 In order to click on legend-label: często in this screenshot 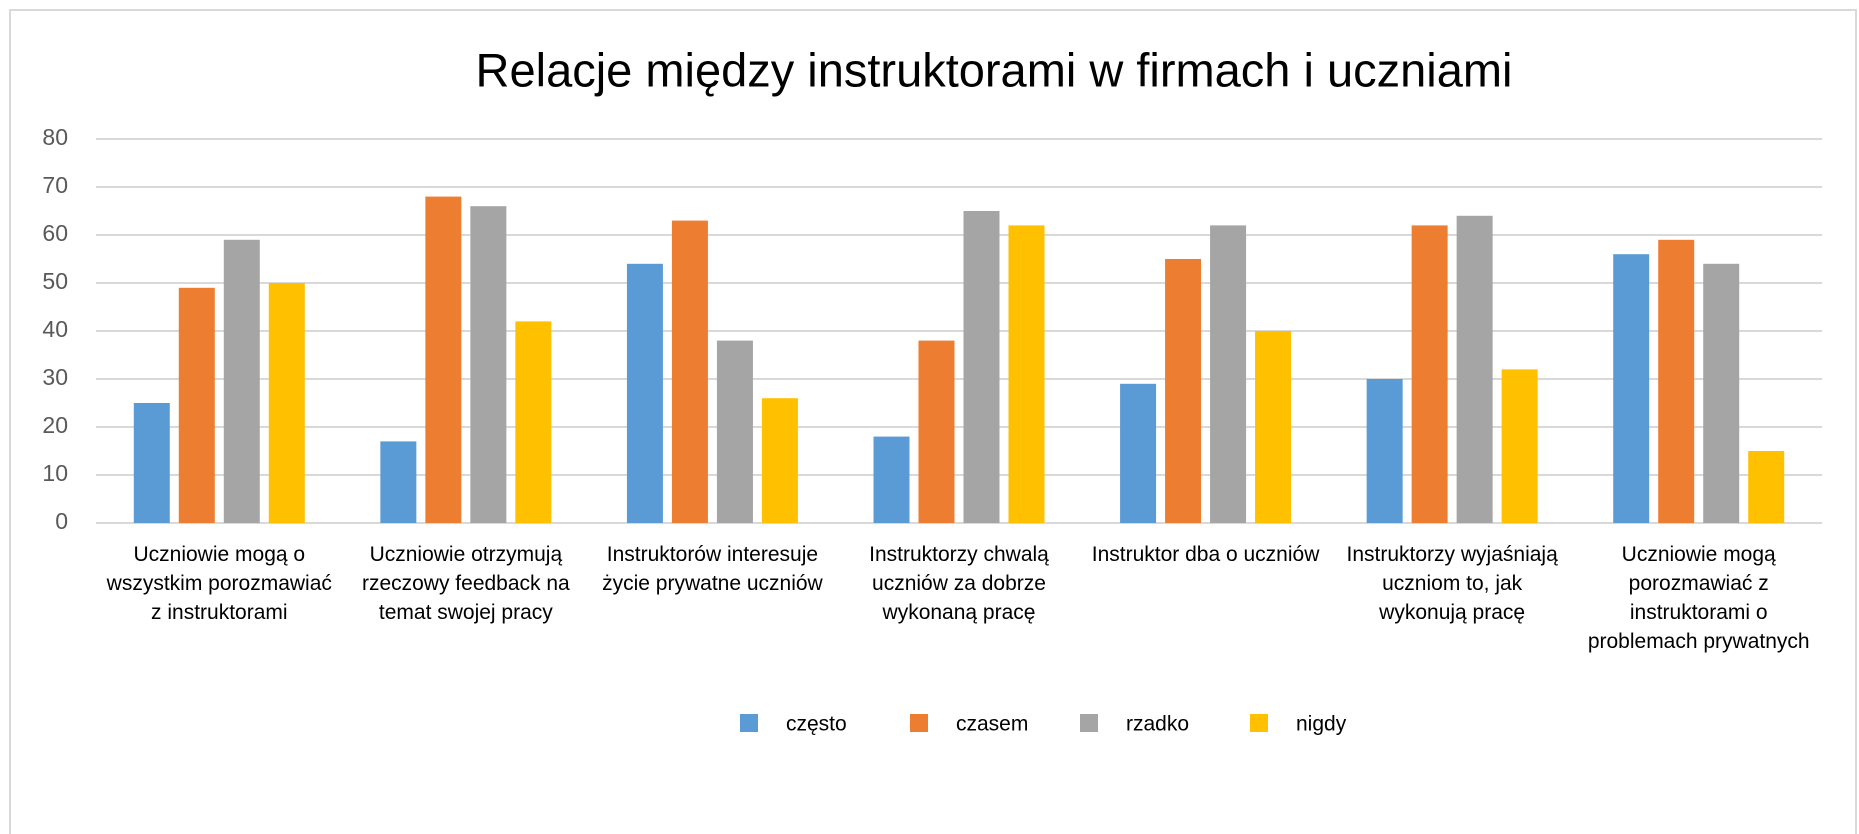, I will do `click(816, 724)`.